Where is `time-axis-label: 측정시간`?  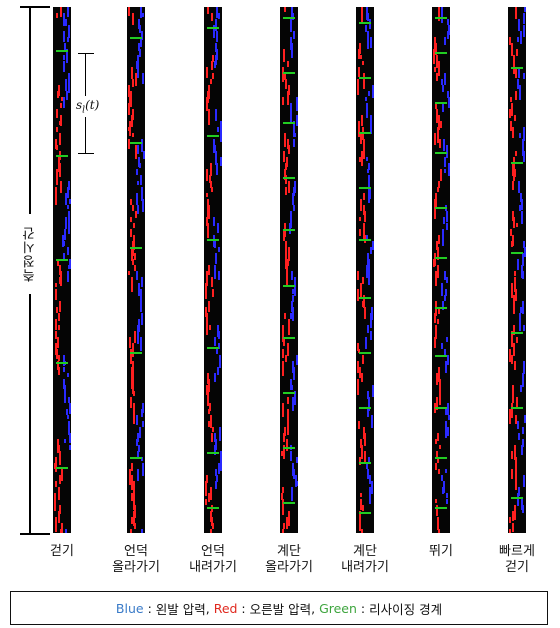
time-axis-label: 측정시간 is located at coordinates (30, 254).